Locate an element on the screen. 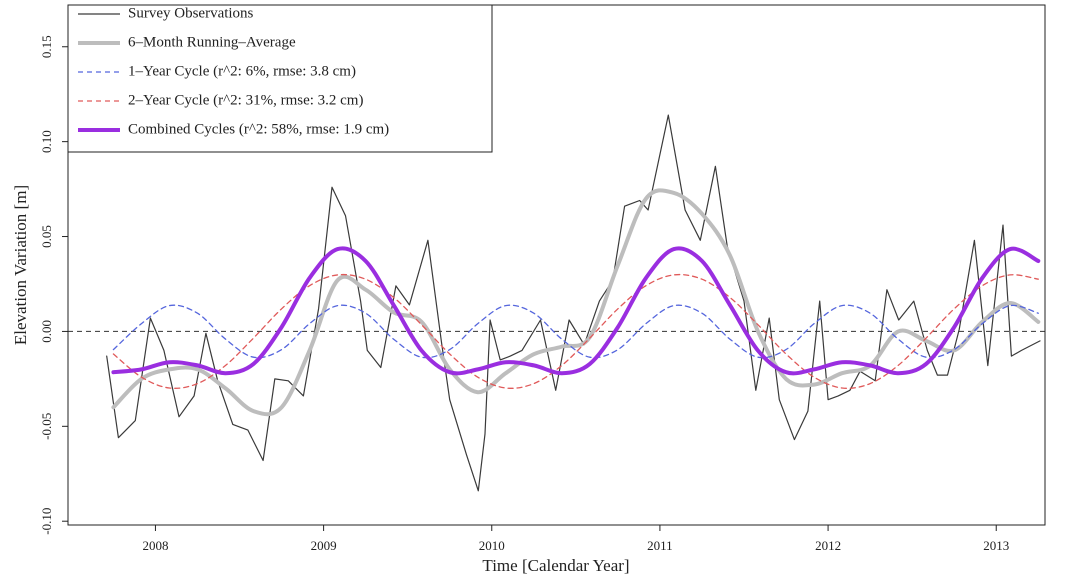 This screenshot has width=1073, height=581. x-tick-label: 2013 is located at coordinates (996, 545).